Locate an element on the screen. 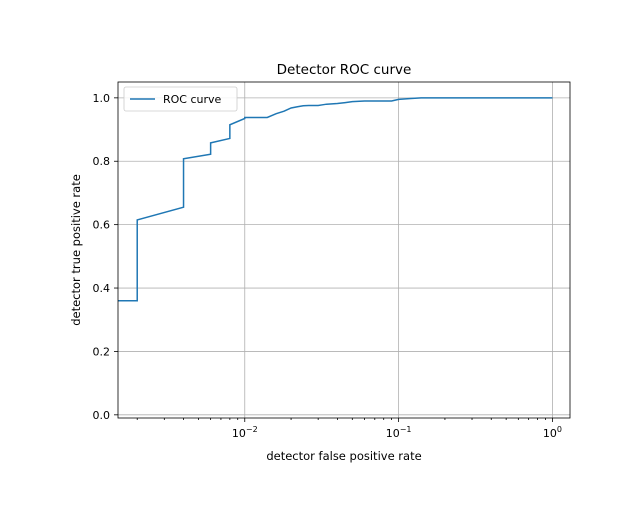 Image resolution: width=628 pixels, height=511 pixels. x-tick-label-exponent: −2 is located at coordinates (252, 429).